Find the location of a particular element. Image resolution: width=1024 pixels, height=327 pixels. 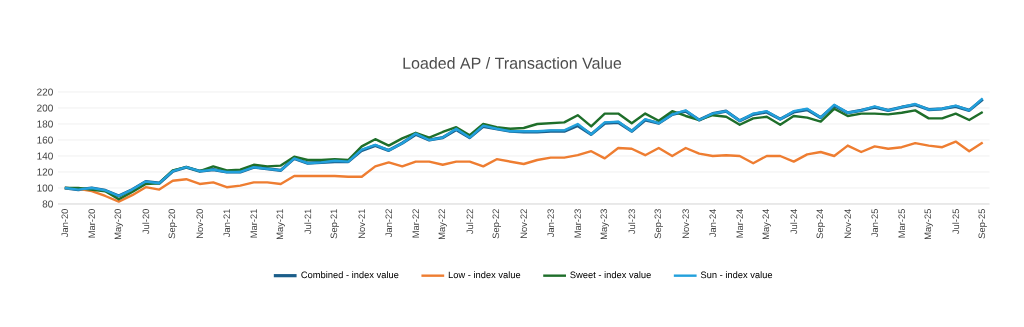

x-tick-label: Jan-21 is located at coordinates (227, 223).